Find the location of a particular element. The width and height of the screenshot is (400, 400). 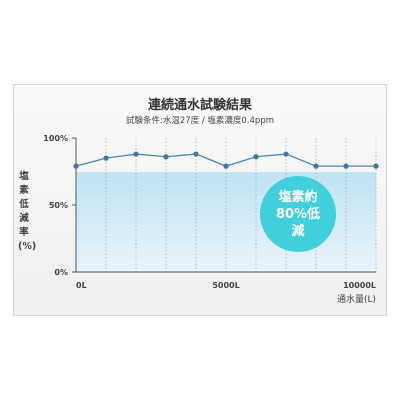

chart-title: 連続通水試験結果 is located at coordinates (199, 105).